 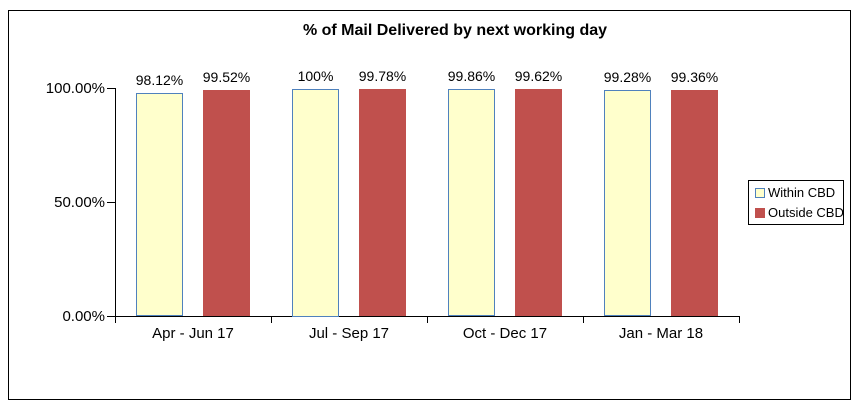 What do you see at coordinates (661, 333) in the screenshot?
I see `x-axis-category-label: Jan - Mar 18` at bounding box center [661, 333].